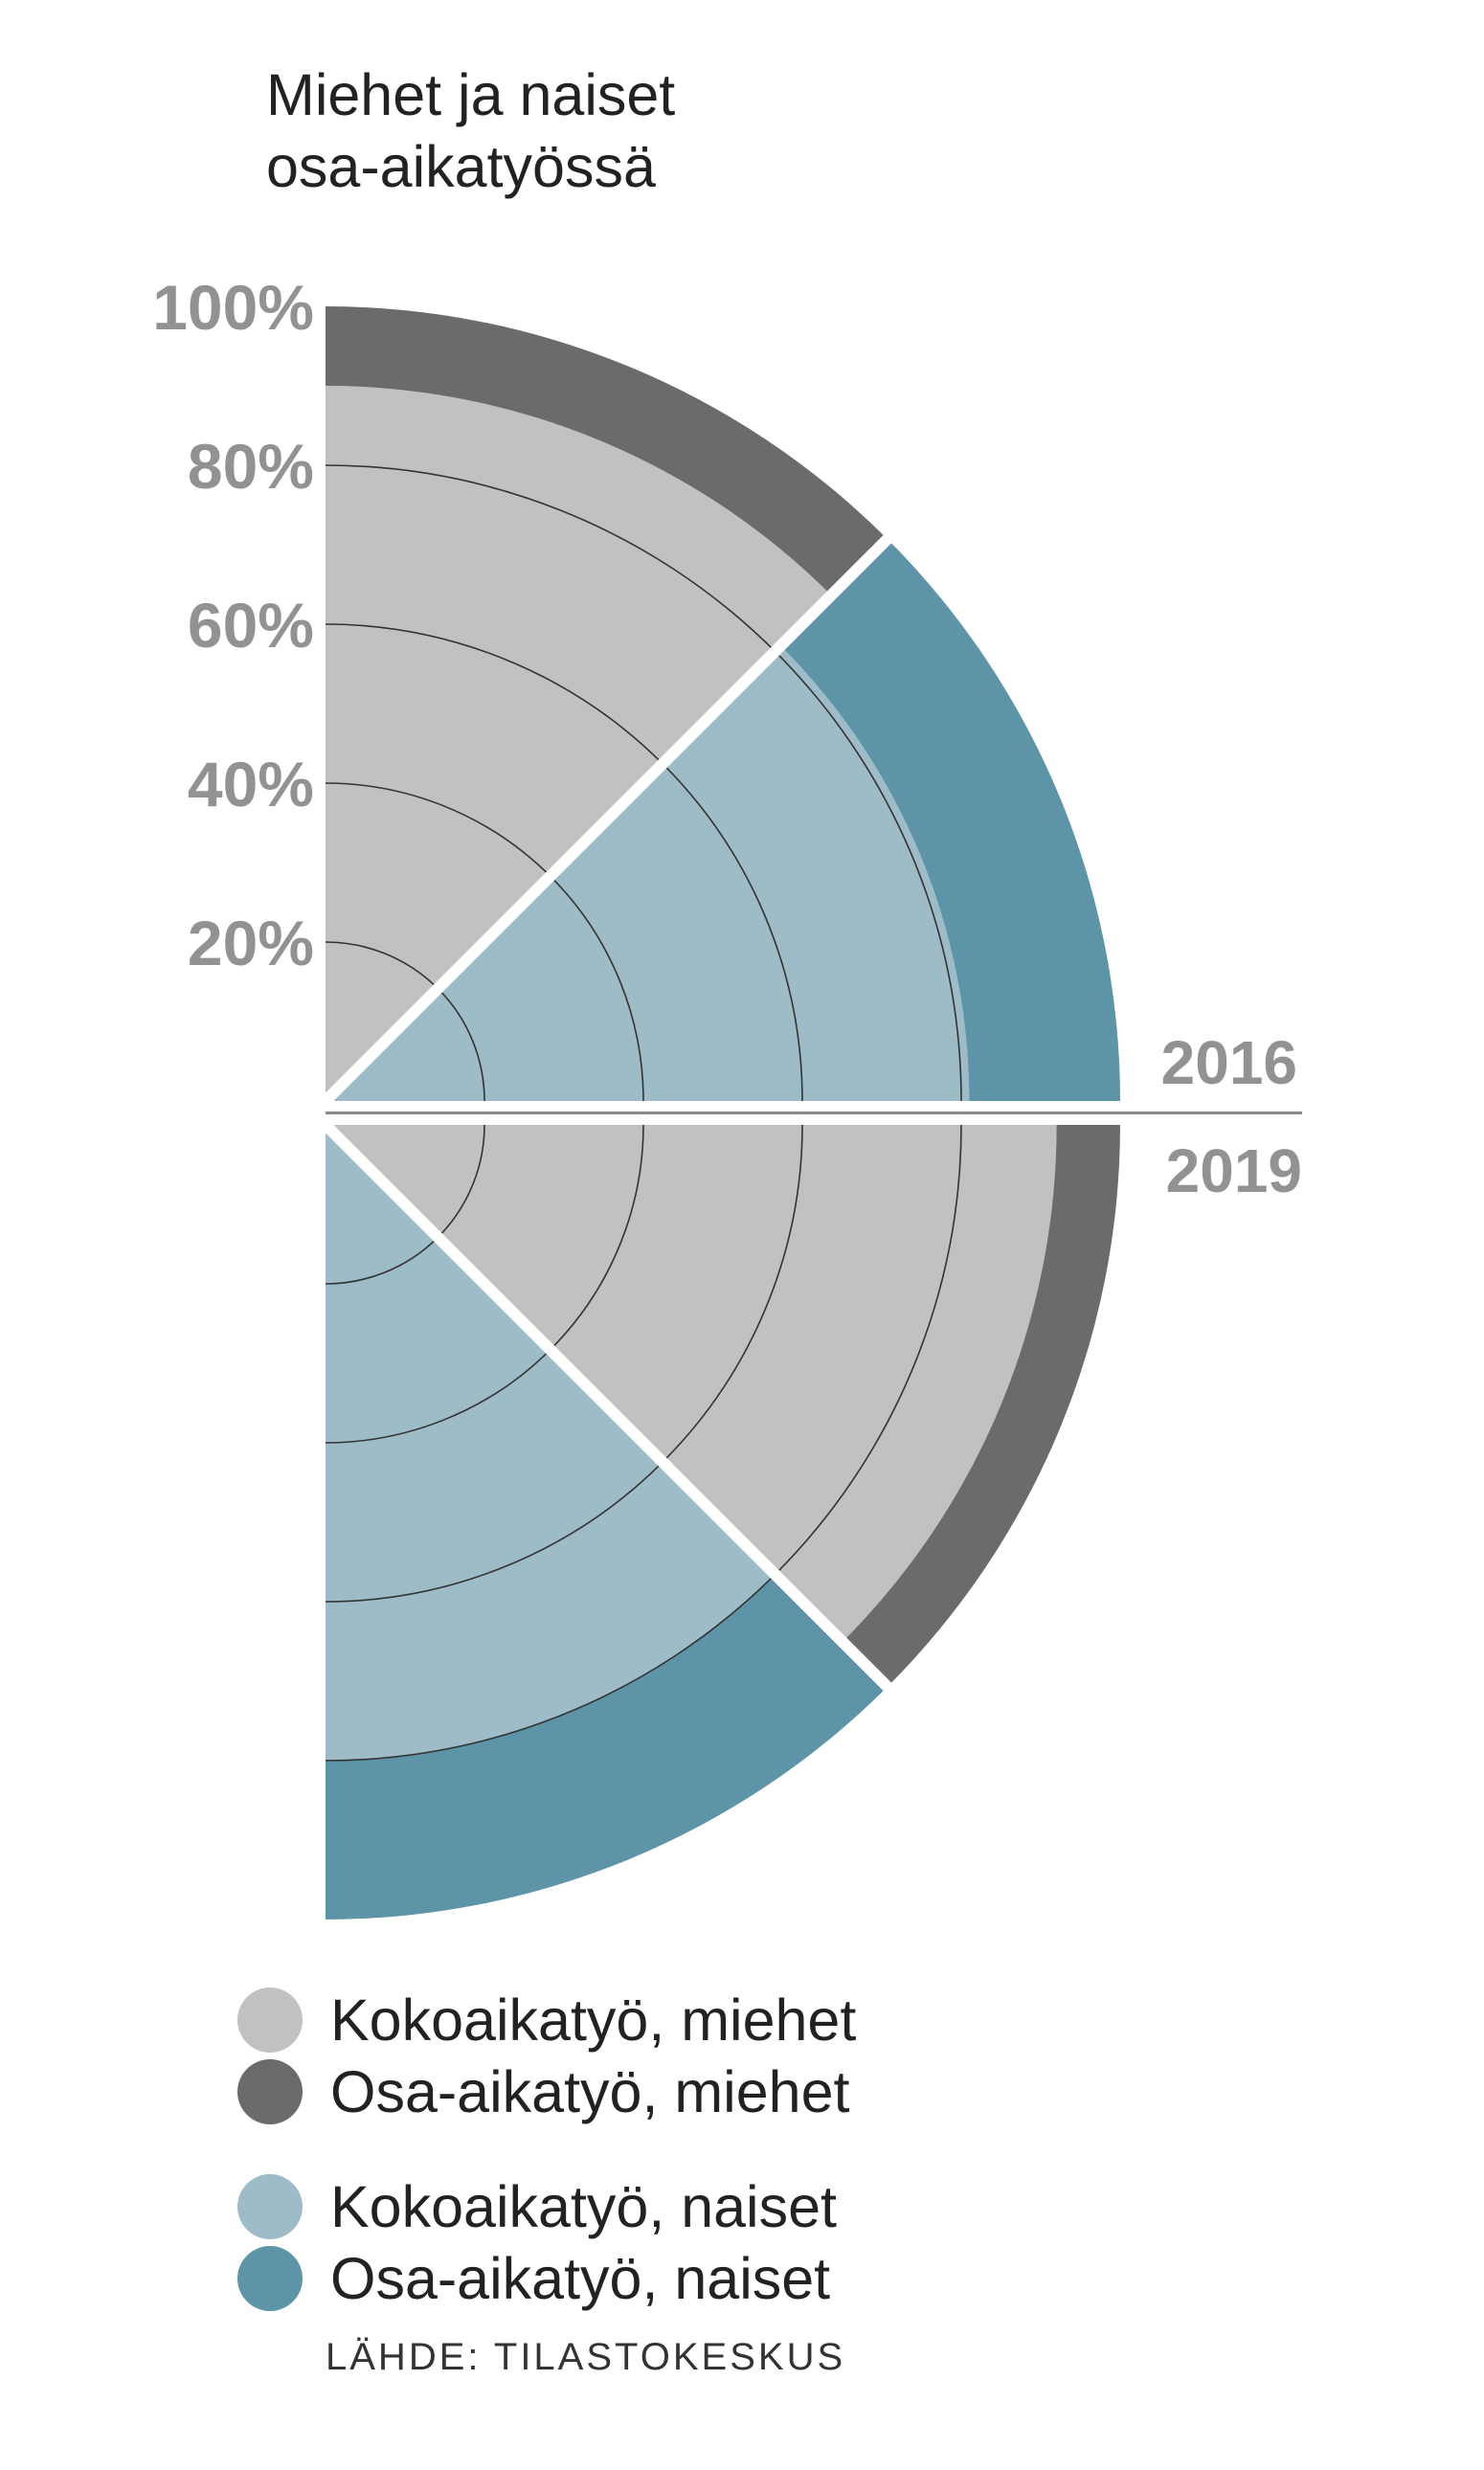 Image resolution: width=1484 pixels, height=2470 pixels. I want to click on legend-label: Kokoaikatyö, miehet, so click(593, 2020).